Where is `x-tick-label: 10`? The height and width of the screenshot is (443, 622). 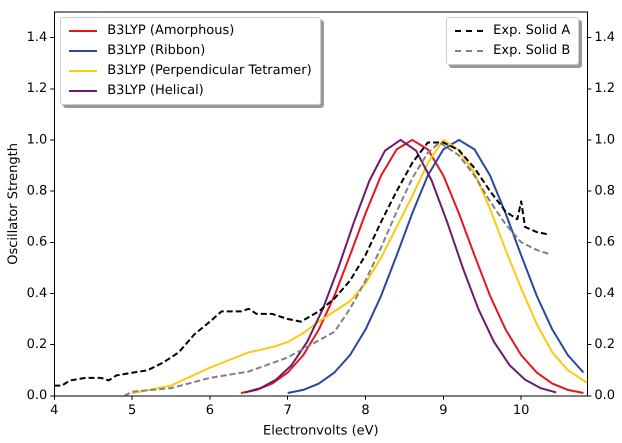
x-tick-label: 10 is located at coordinates (521, 410).